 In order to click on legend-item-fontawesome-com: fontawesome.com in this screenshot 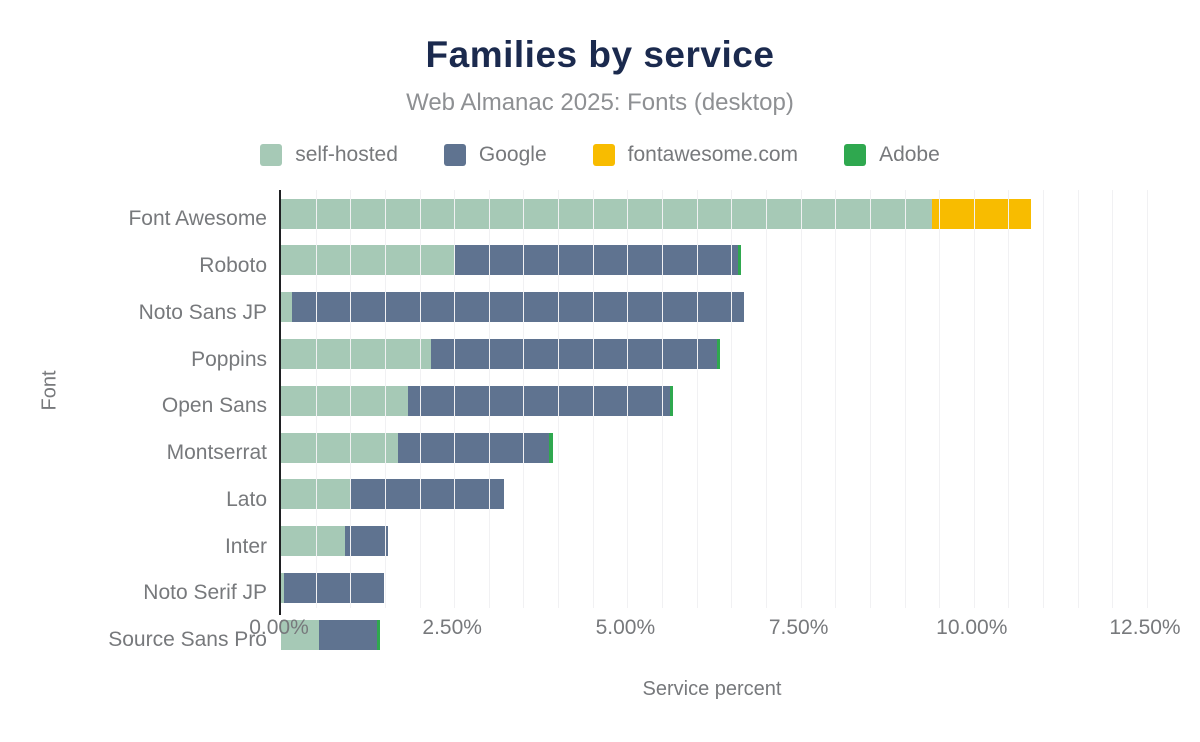, I will do `click(695, 155)`.